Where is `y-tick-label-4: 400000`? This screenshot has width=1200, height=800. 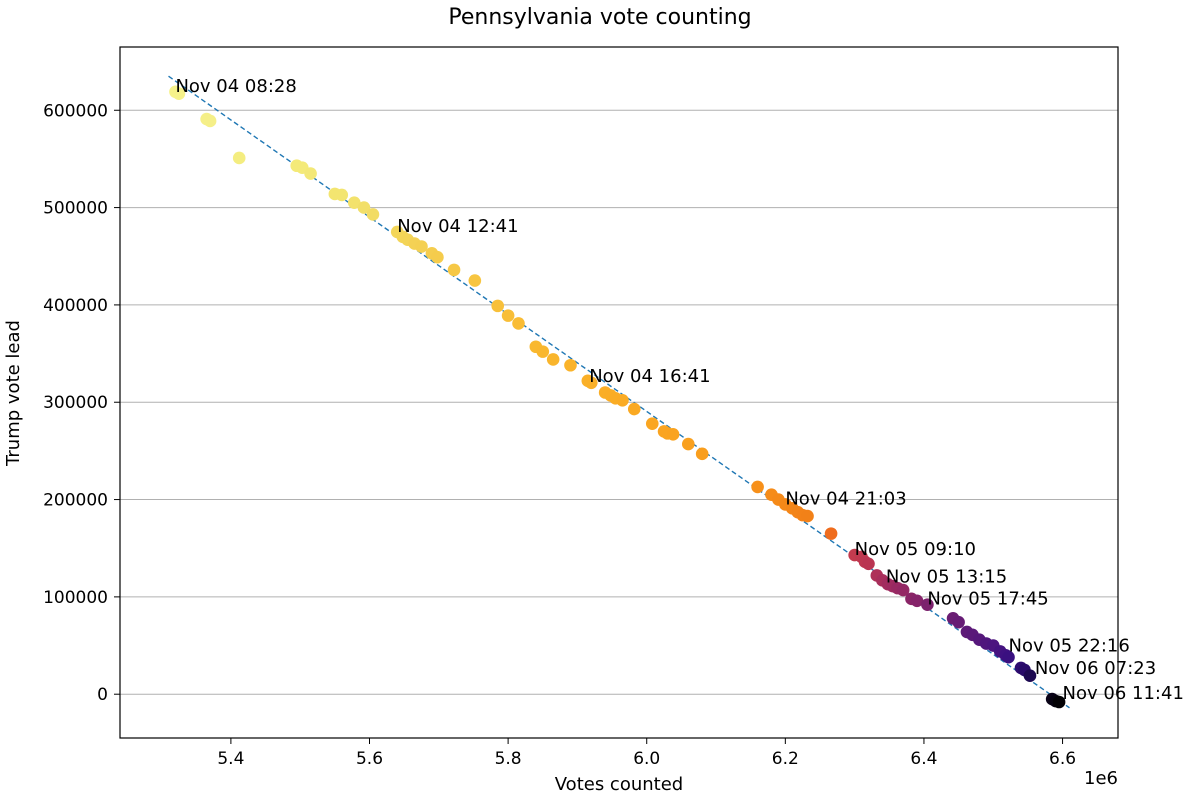 y-tick-label-4: 400000 is located at coordinates (75, 306).